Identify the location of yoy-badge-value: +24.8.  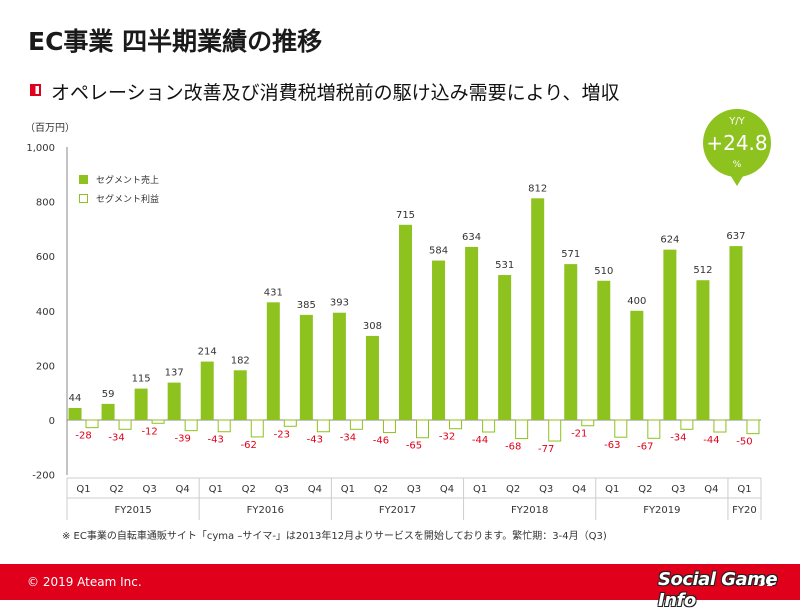
(736, 143).